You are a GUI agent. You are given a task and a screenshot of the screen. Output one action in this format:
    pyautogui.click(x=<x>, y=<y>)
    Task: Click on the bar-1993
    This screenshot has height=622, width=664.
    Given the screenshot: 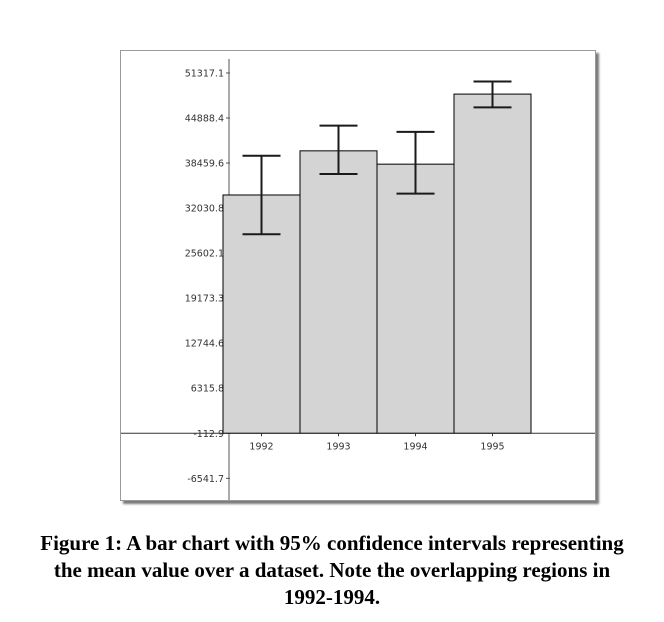 What is the action you would take?
    pyautogui.click(x=338, y=292)
    